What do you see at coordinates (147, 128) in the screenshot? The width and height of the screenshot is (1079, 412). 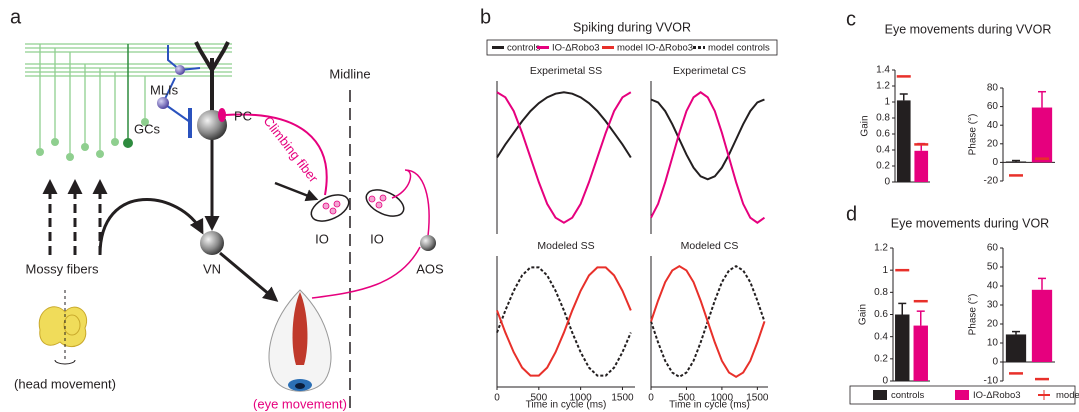 I see `gcs-label: GCs` at bounding box center [147, 128].